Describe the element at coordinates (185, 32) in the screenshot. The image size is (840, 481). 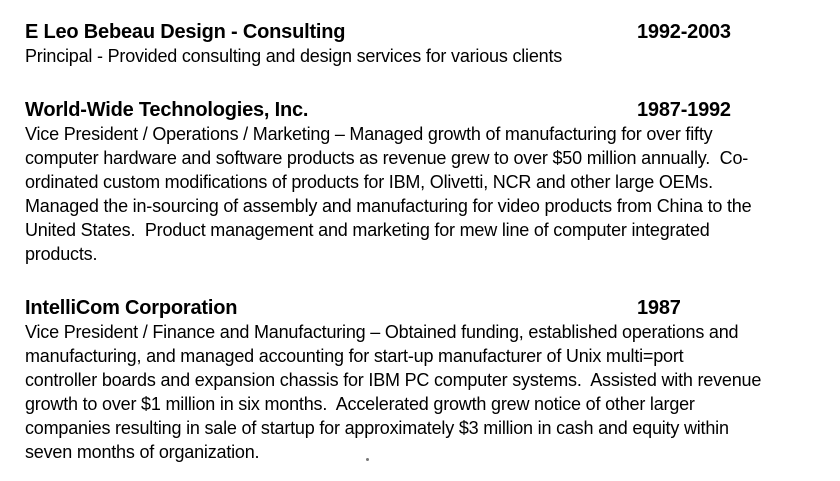
I see `entry-title: E Leo Bebeau Design - Consulting` at that location.